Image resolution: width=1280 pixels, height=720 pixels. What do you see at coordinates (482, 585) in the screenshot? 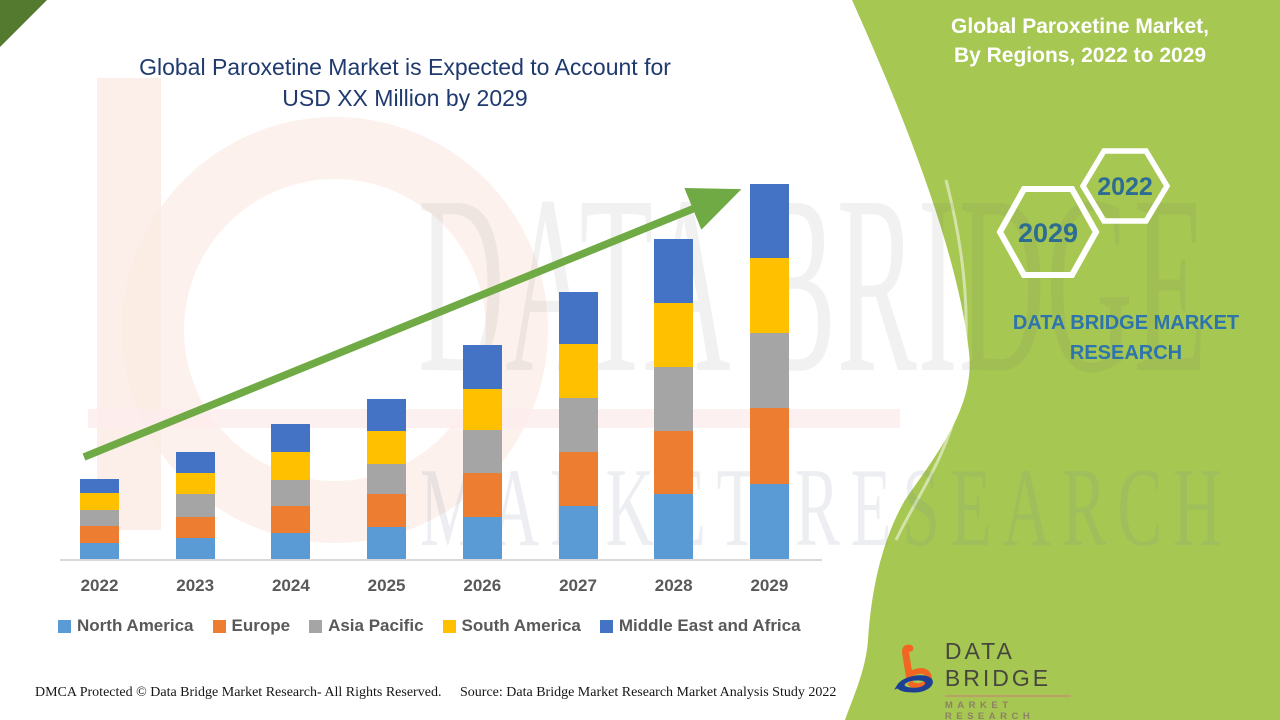
I see `x-axis-label-2026: 2026` at bounding box center [482, 585].